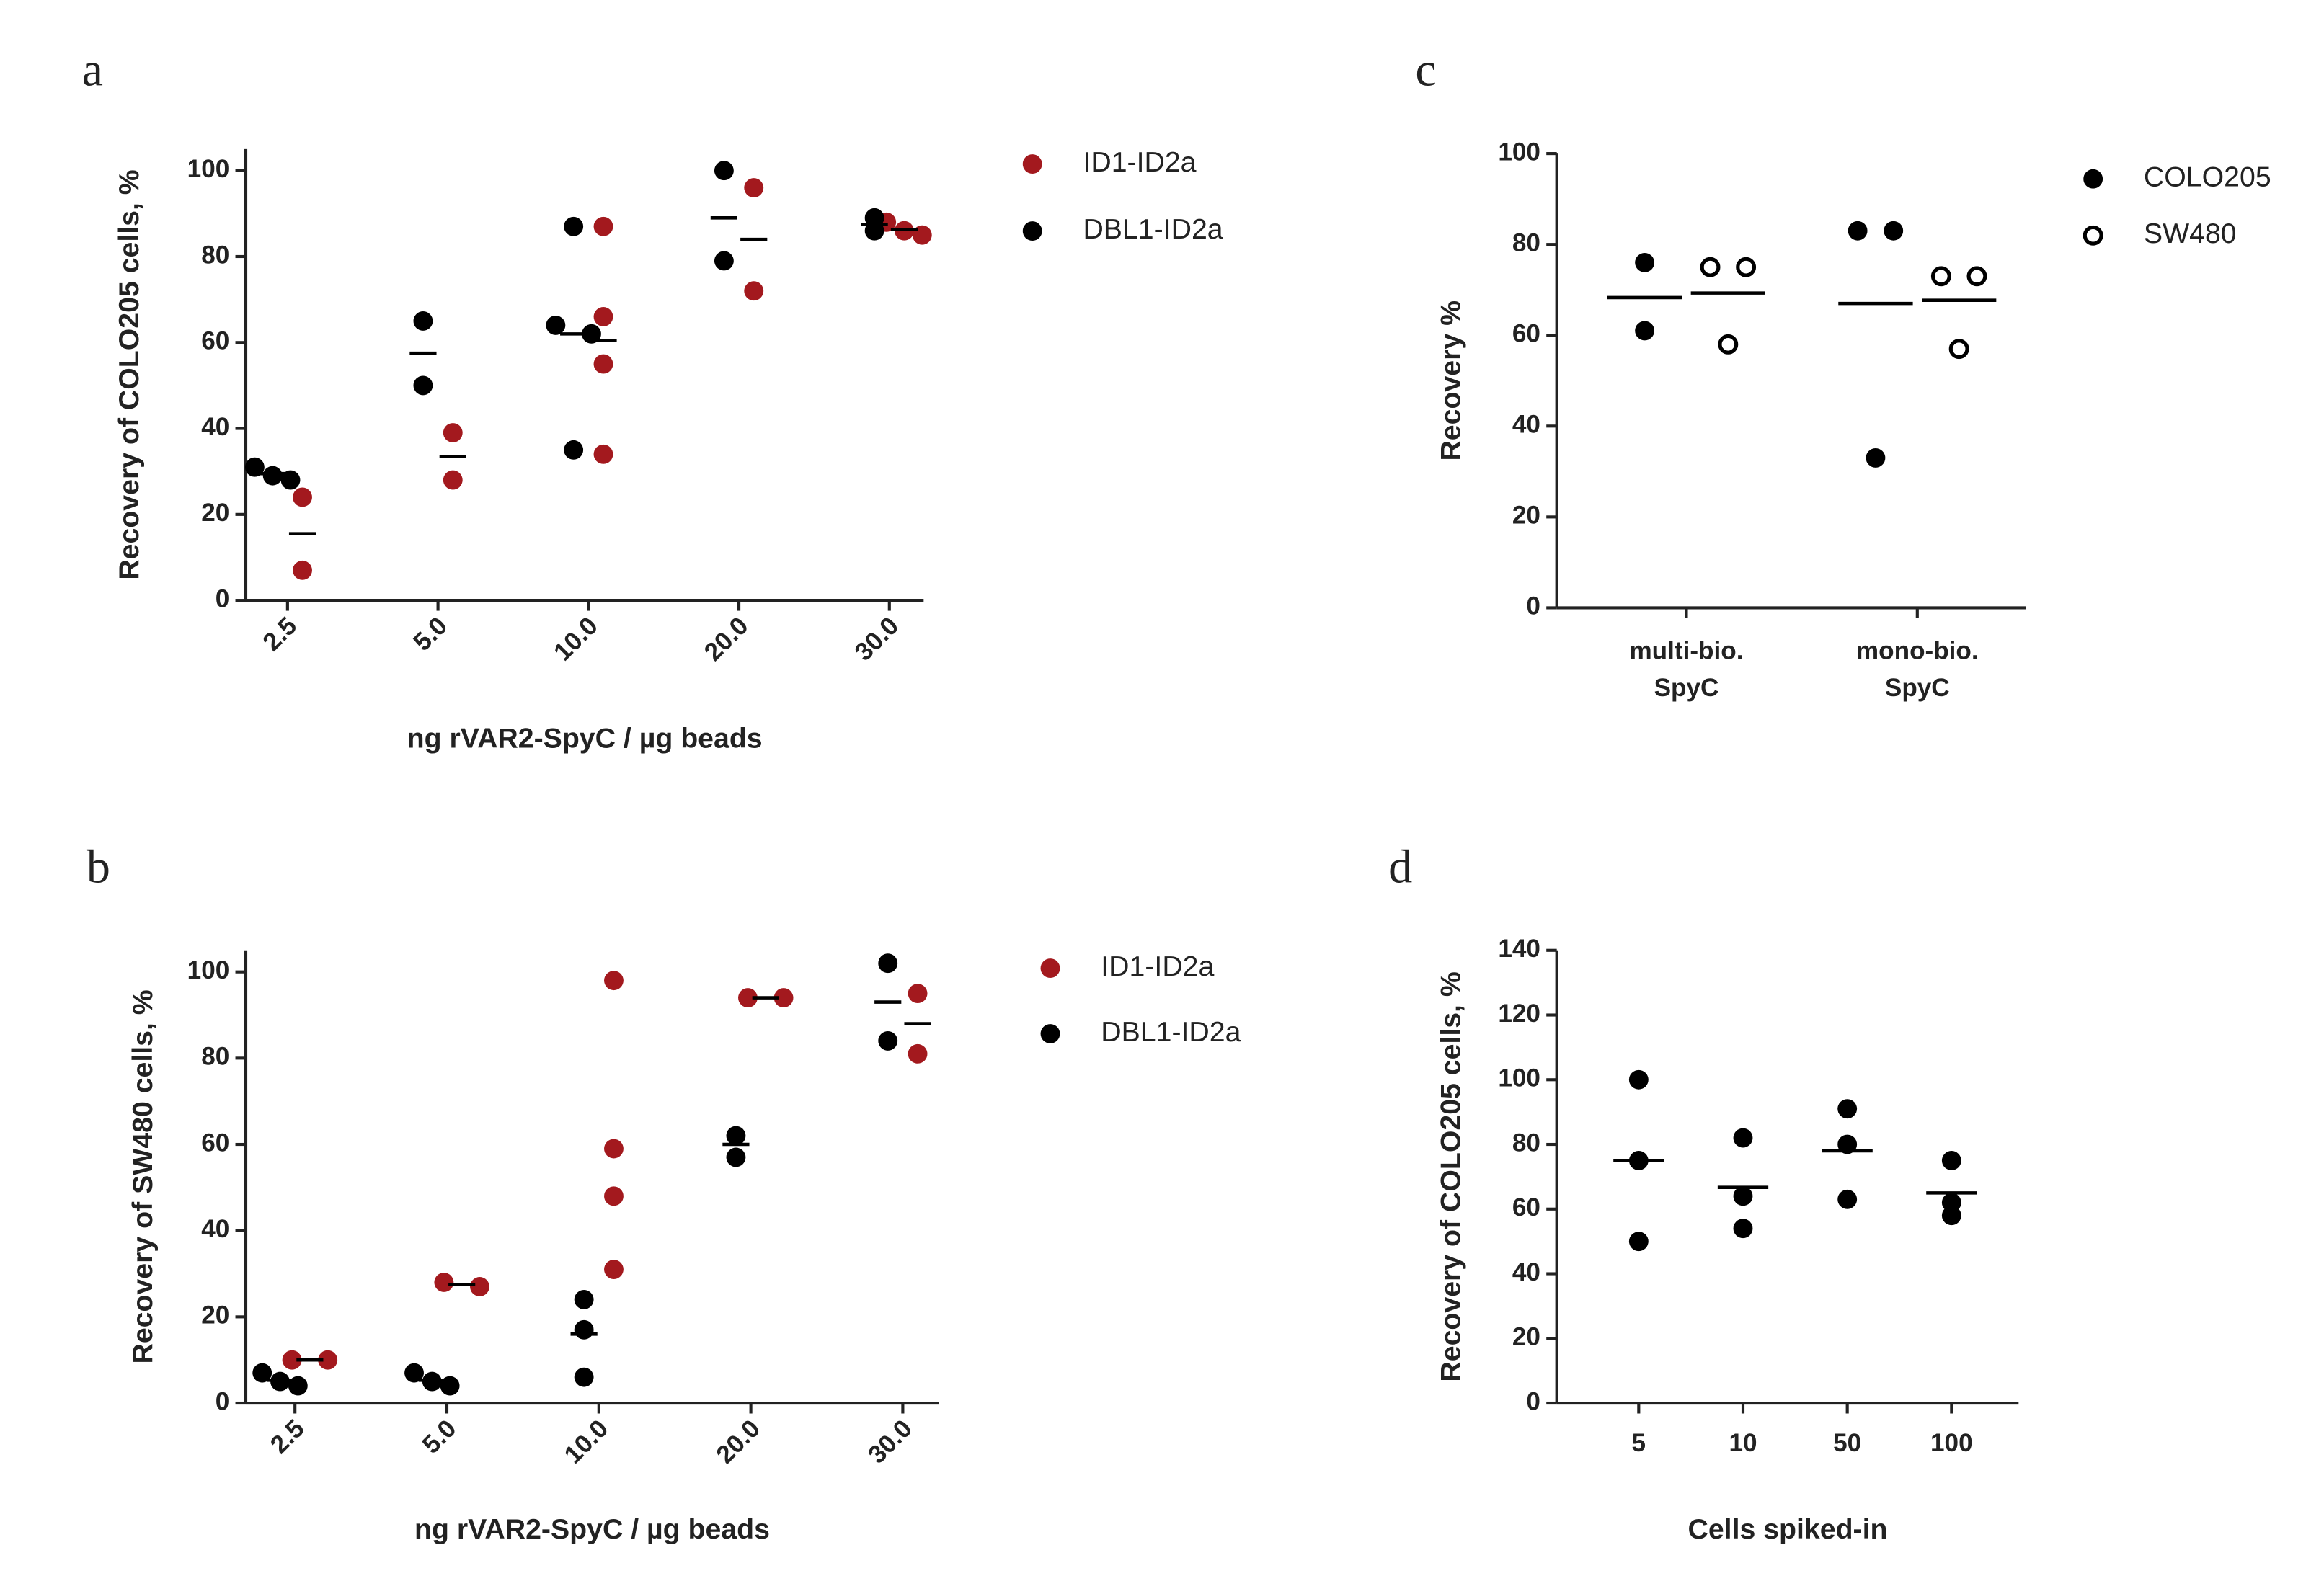 Image resolution: width=2324 pixels, height=1576 pixels. Describe the element at coordinates (1686, 670) in the screenshot. I see `x-tick-label: multi-bio. SpyC` at that location.